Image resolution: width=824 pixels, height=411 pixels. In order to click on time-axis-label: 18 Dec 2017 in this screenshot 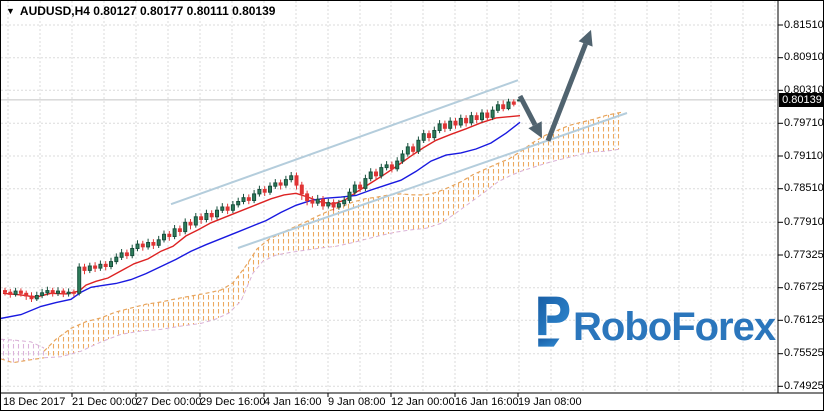, I will do `click(34, 402)`.